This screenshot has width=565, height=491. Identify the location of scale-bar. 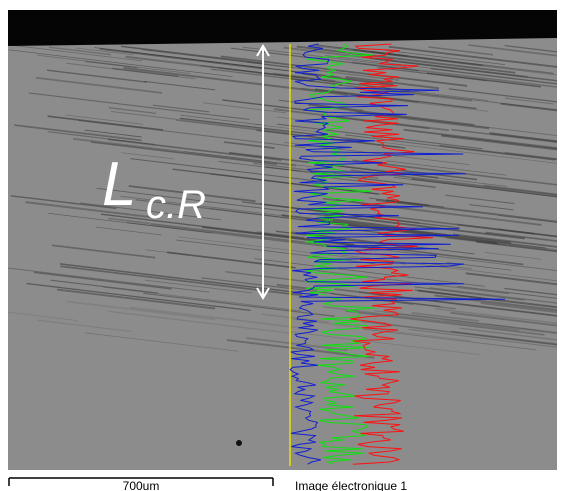
(141, 481).